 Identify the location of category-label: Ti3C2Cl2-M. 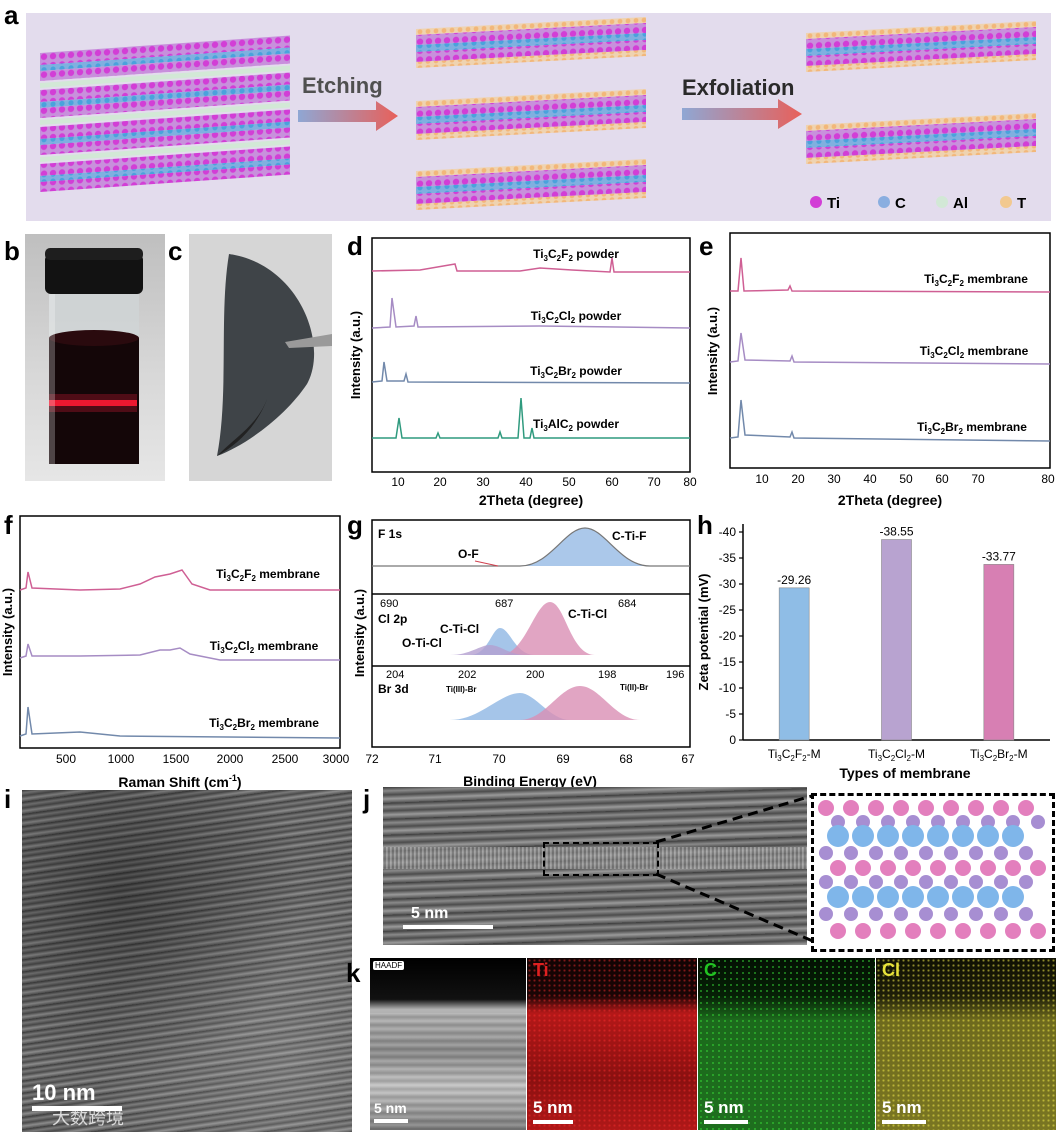
(896, 755).